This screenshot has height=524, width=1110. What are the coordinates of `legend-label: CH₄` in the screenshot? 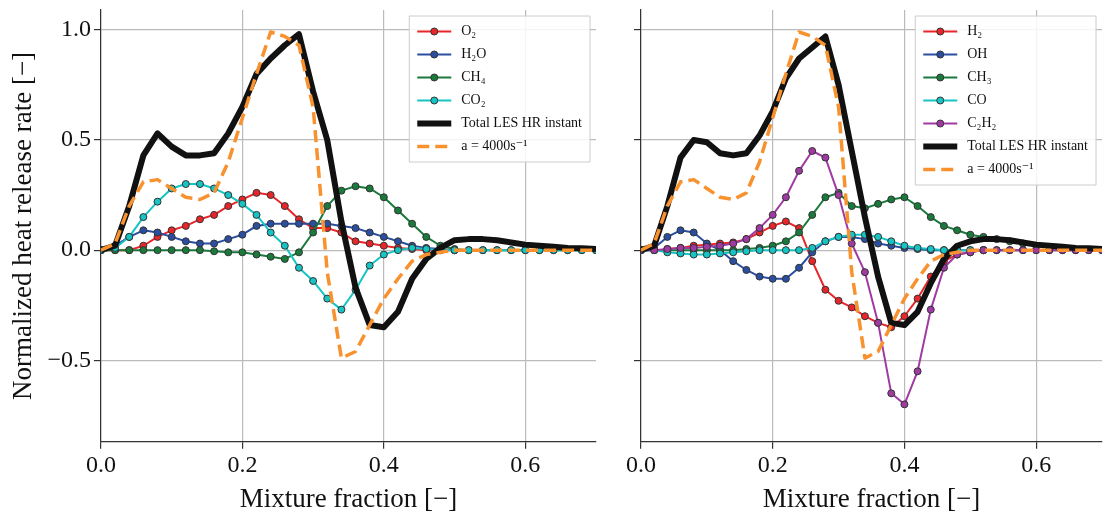 It's located at (473, 77).